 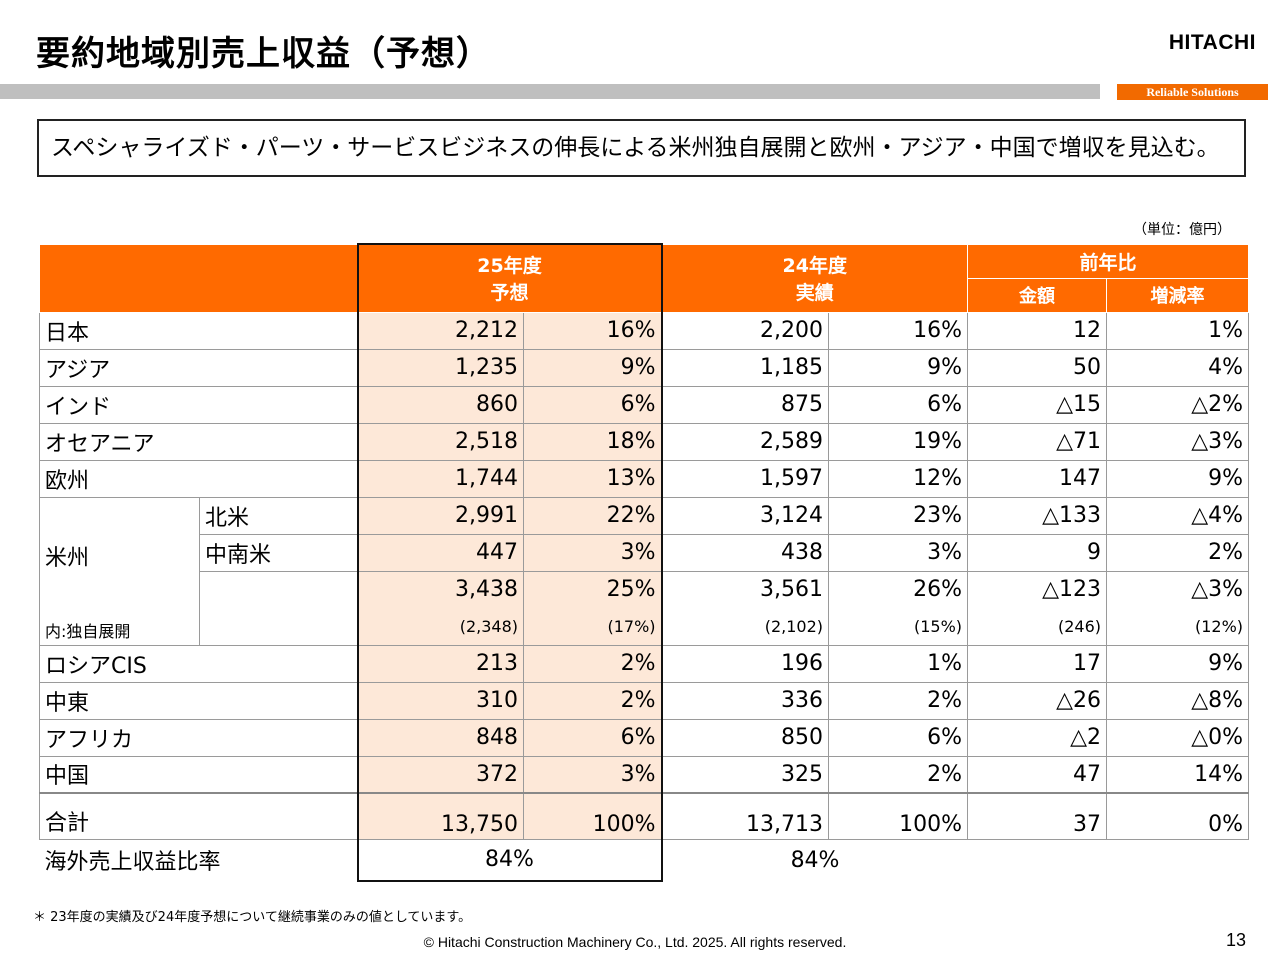 What do you see at coordinates (815, 860) in the screenshot?
I see `fy24-overseas-ratio: 84%` at bounding box center [815, 860].